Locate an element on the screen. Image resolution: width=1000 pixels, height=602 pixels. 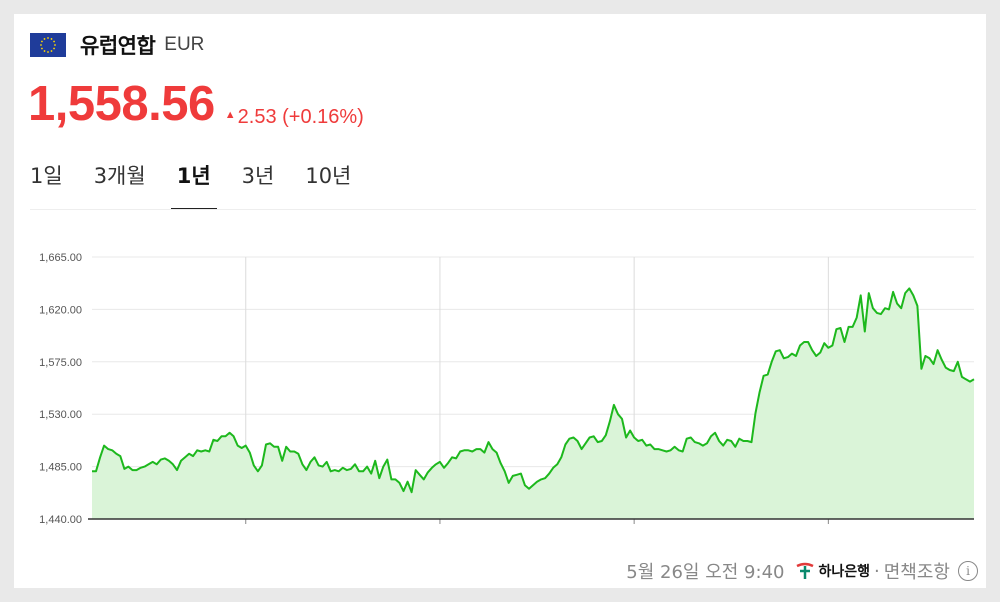
period-tabs: 1일 3개월 1년 3년 10년 is located at coordinates (206, 184).